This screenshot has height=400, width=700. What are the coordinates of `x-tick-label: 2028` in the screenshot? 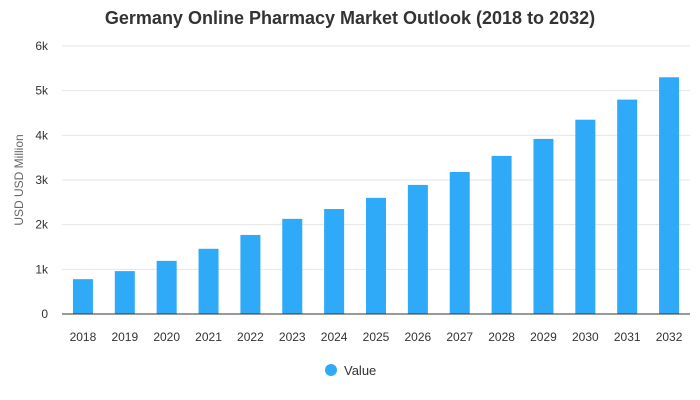 It's located at (501, 337).